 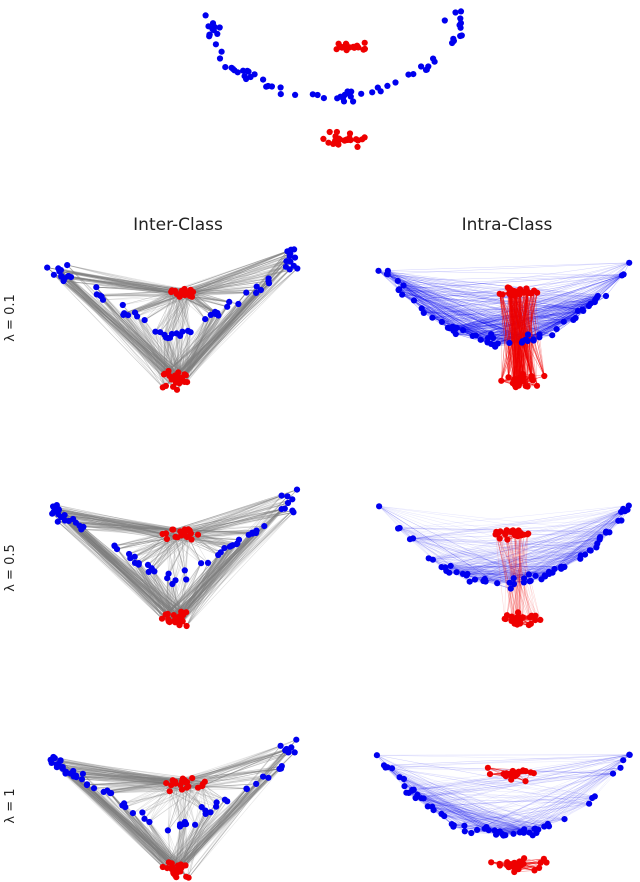 I want to click on panel-intra-class-lambda-0.1, so click(x=504, y=325).